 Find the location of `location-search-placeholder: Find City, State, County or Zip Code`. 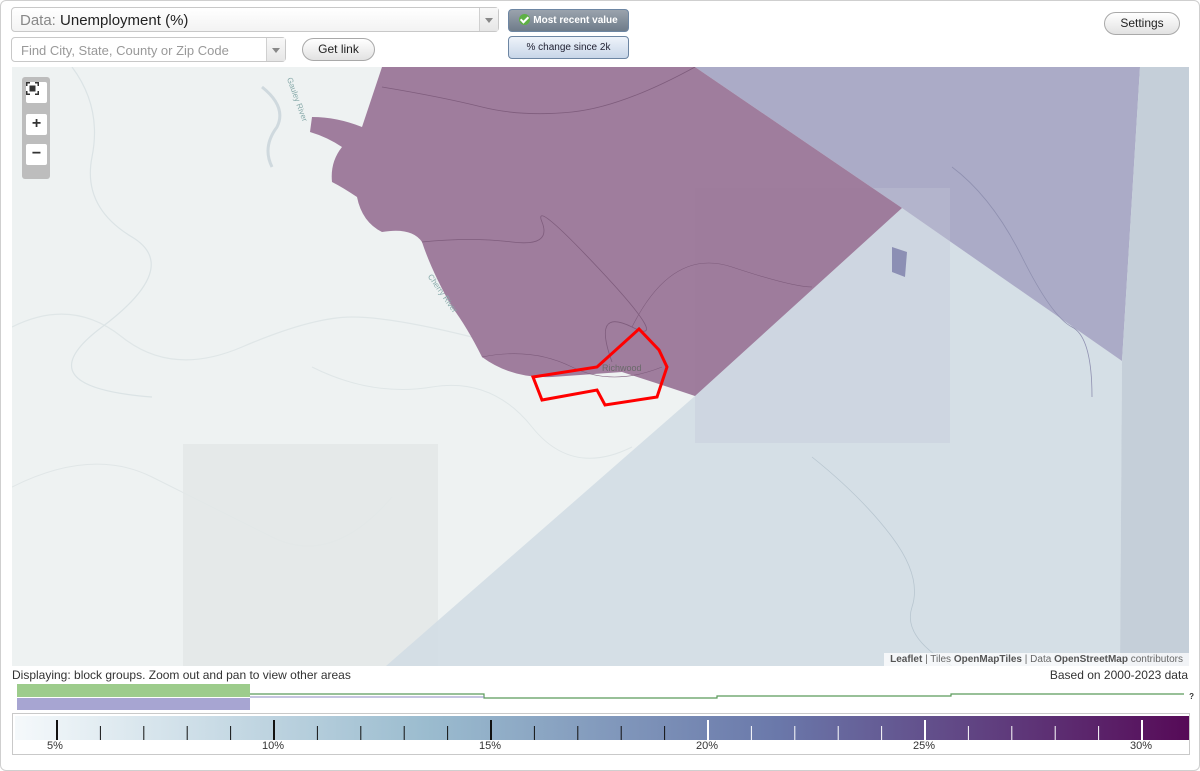

location-search-placeholder: Find City, State, County or Zip Code is located at coordinates (125, 50).